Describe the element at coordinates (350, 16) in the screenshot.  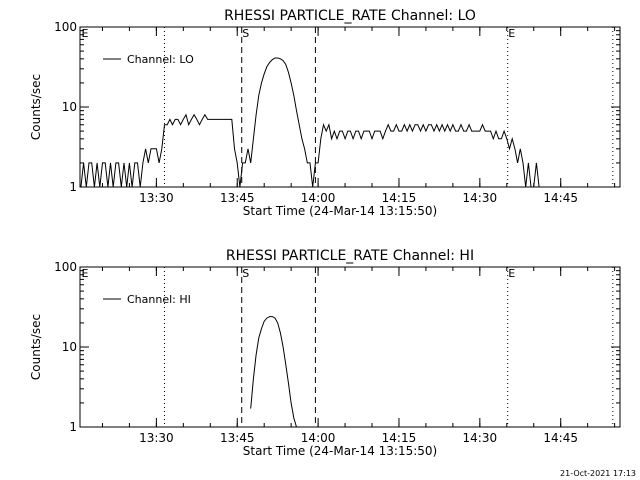
I see `chart-title: RHESSI PARTICLE_RATE Channel: LO` at that location.